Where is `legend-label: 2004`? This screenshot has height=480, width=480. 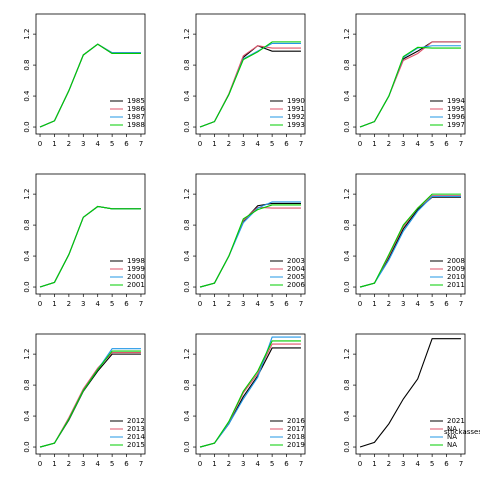
legend-label: 2004 is located at coordinates (296, 269).